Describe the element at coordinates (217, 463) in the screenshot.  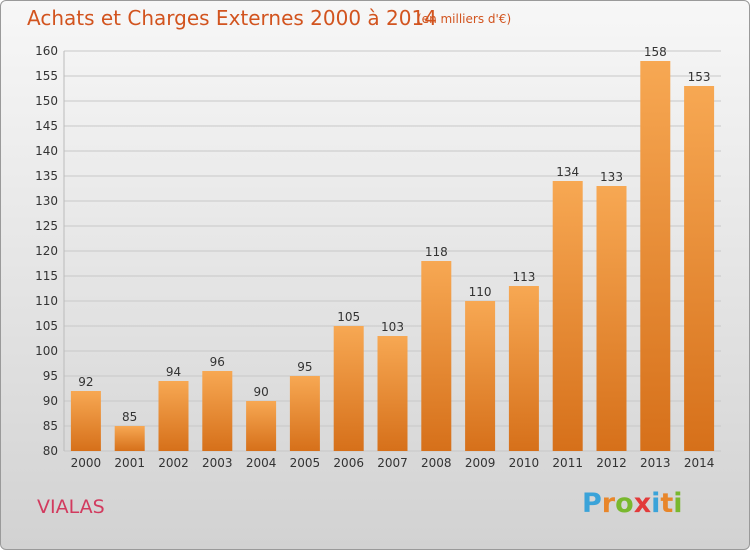
I see `x-tick-label: 2003` at that location.